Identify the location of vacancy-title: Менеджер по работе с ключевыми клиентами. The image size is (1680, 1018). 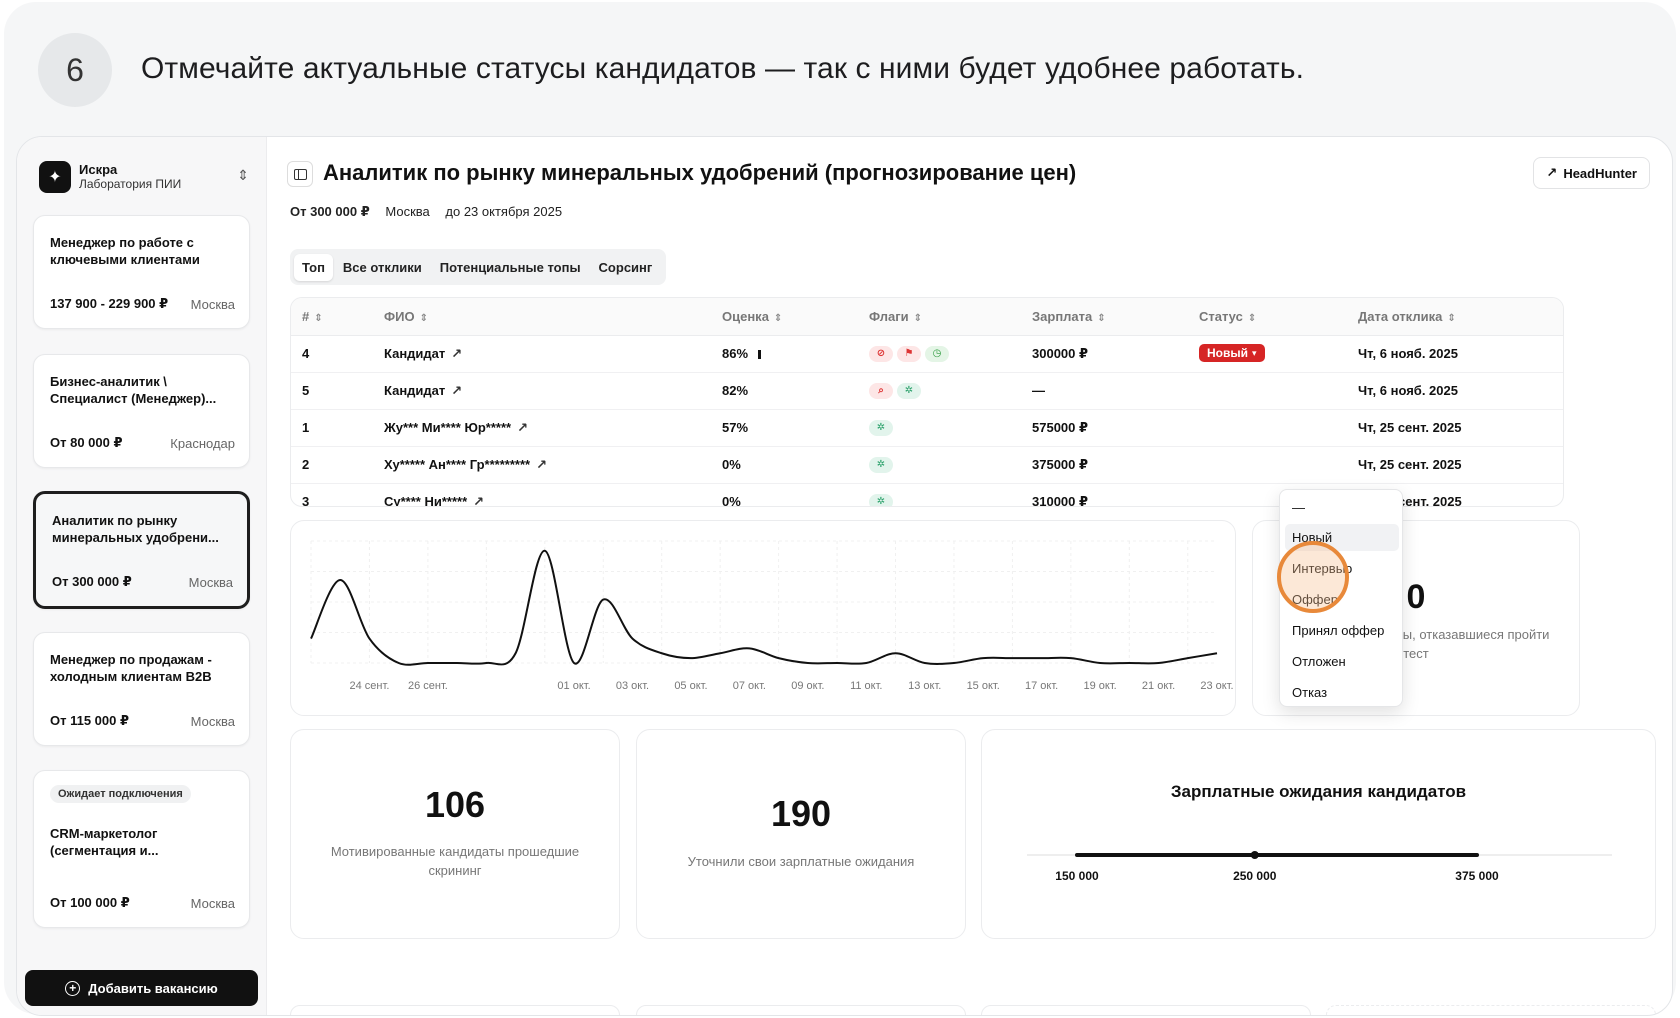
(125, 251).